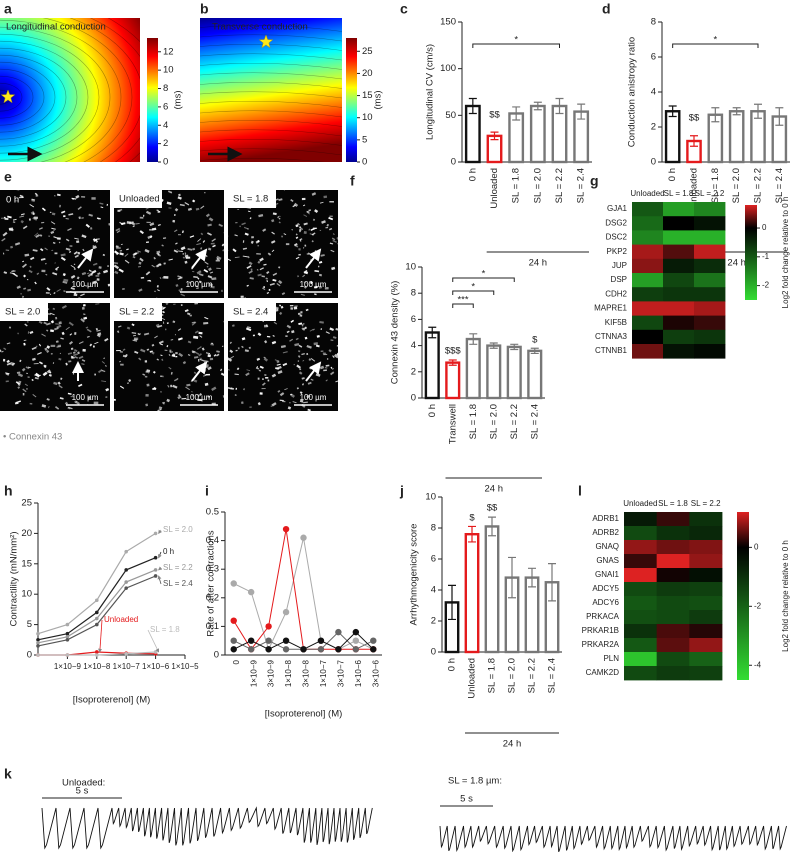  What do you see at coordinates (758, 185) in the screenshot?
I see `x-tick-label: SL = 2.2` at bounding box center [758, 185].